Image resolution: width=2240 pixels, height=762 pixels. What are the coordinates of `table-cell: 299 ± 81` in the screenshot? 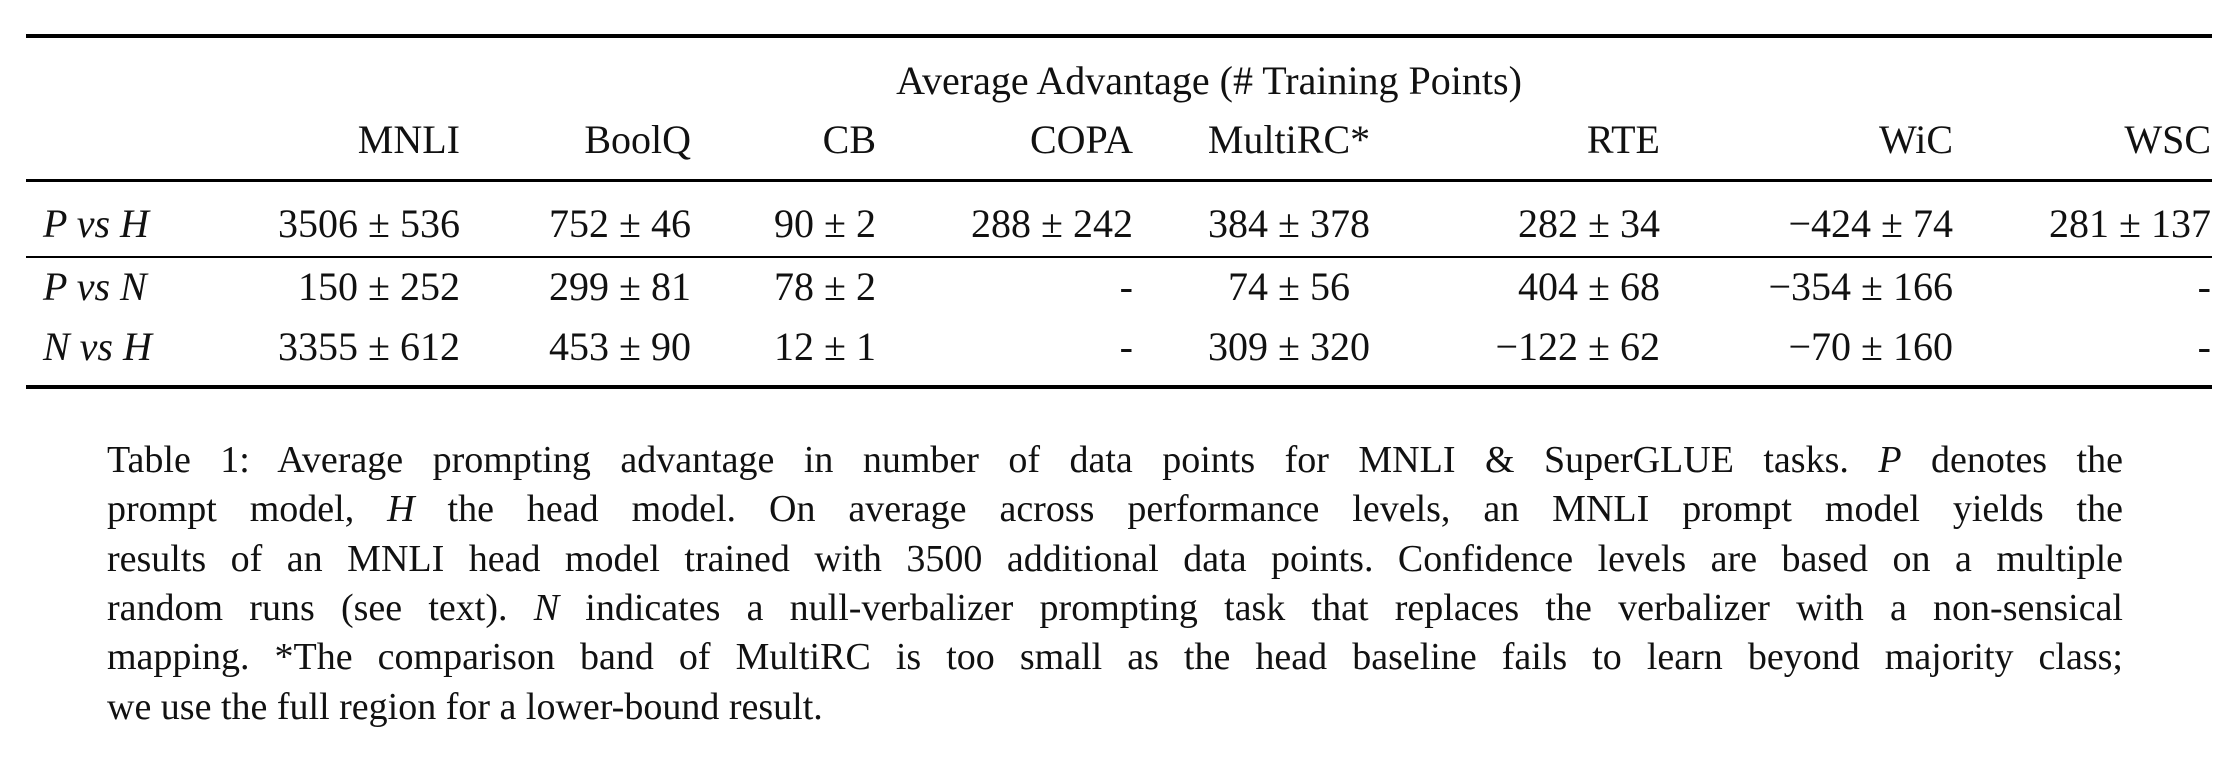 It's located at (620, 286).